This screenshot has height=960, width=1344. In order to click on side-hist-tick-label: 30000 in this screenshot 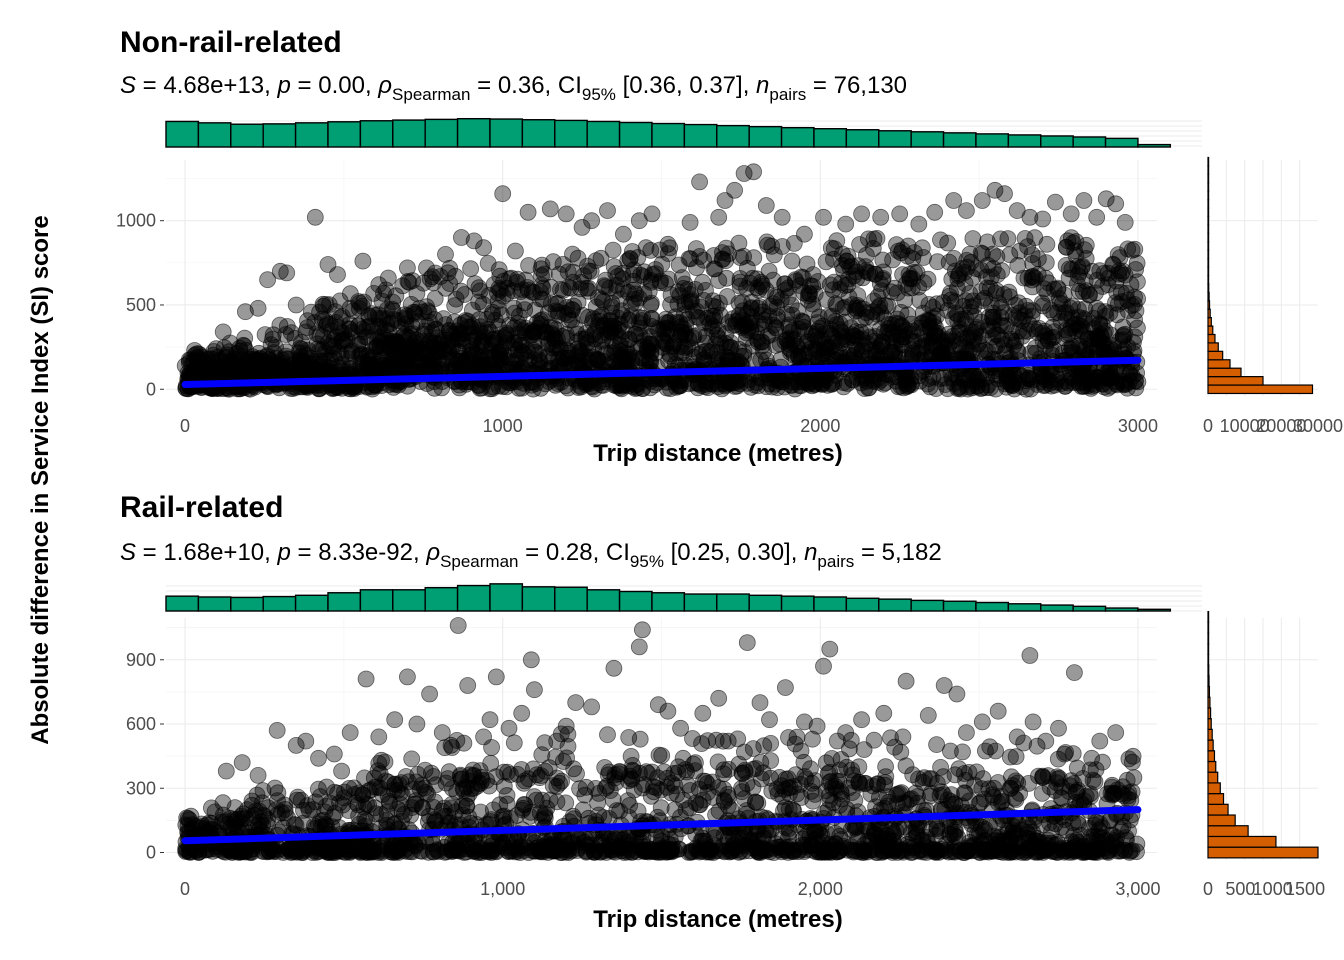, I will do `click(1318, 426)`.